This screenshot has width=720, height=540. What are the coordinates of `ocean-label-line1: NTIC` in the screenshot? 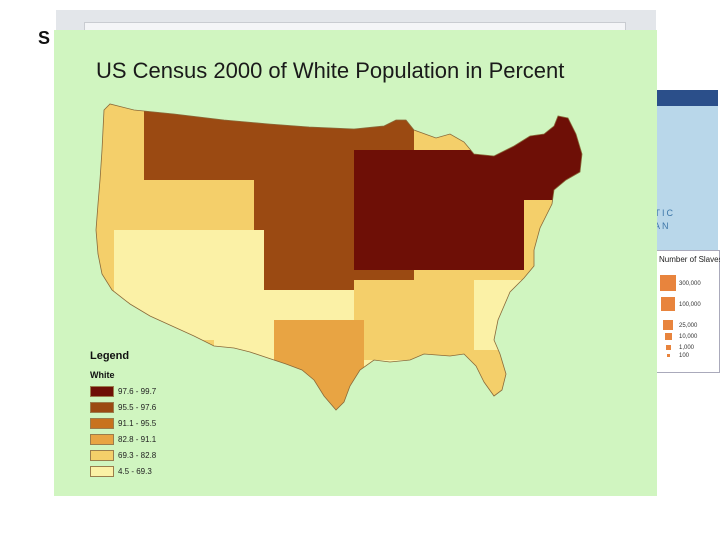 It's located at (660, 213).